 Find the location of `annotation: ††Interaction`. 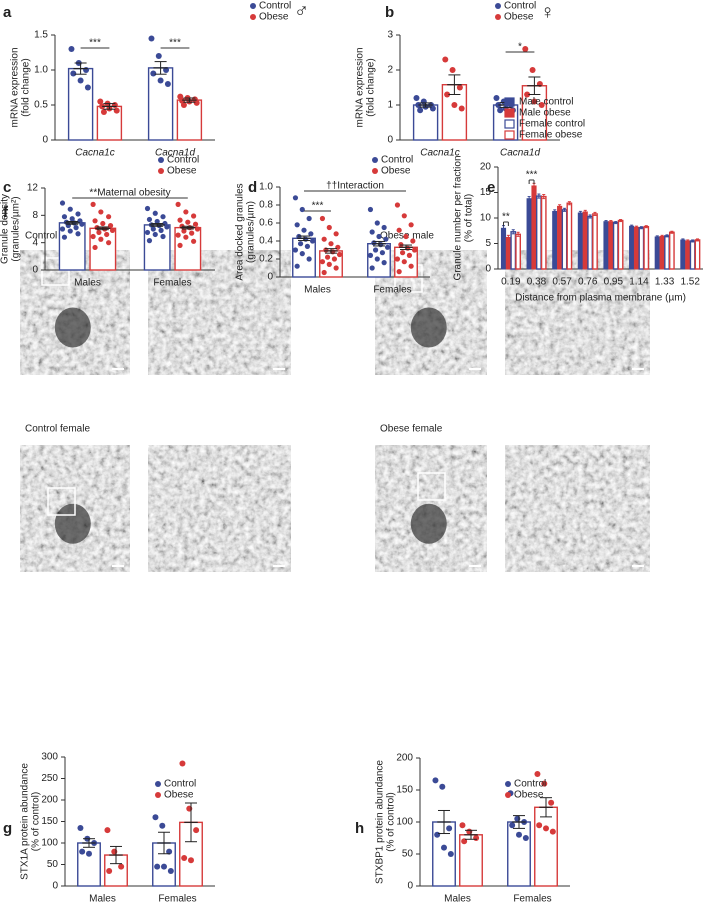

annotation: ††Interaction is located at coordinates (355, 186).